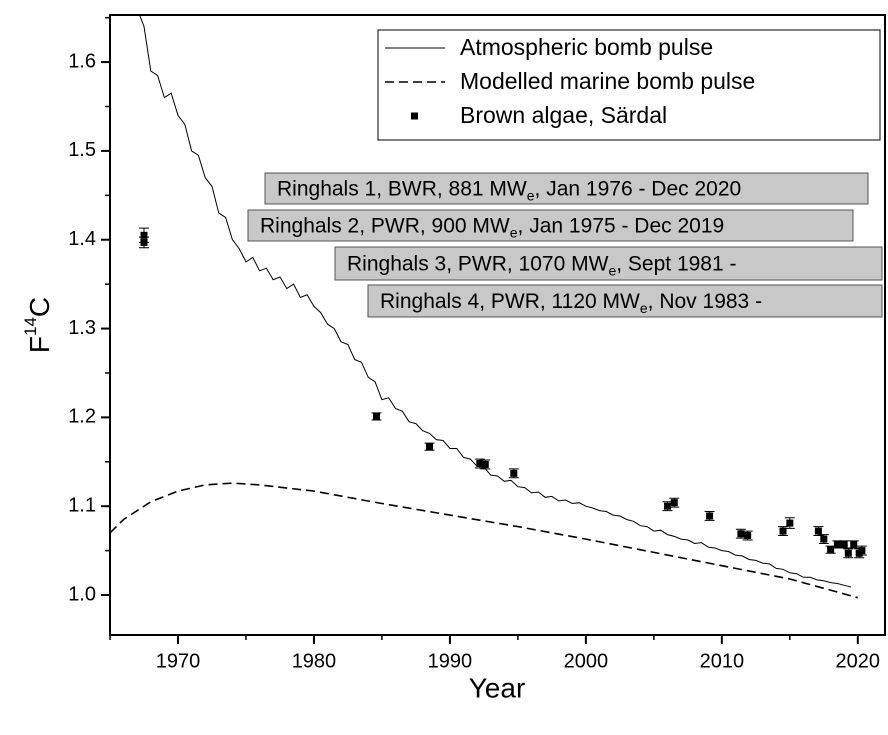 The width and height of the screenshot is (888, 735). Describe the element at coordinates (30, 326) in the screenshot. I see `y-label-sup: 14` at that location.